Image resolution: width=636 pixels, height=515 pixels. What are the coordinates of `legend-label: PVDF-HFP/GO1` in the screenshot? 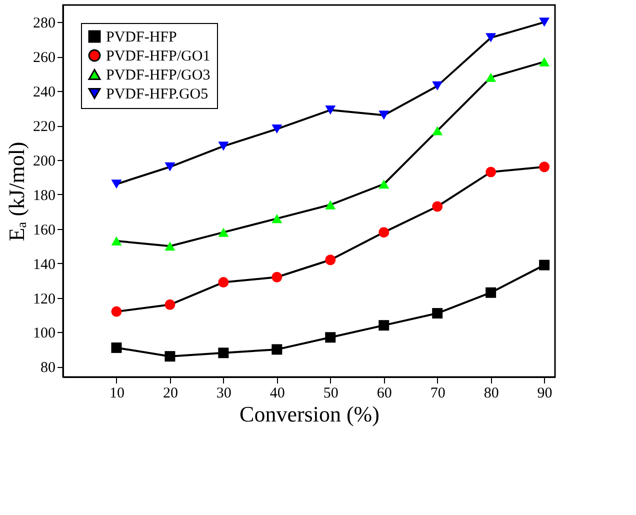 It's located at (158, 56).